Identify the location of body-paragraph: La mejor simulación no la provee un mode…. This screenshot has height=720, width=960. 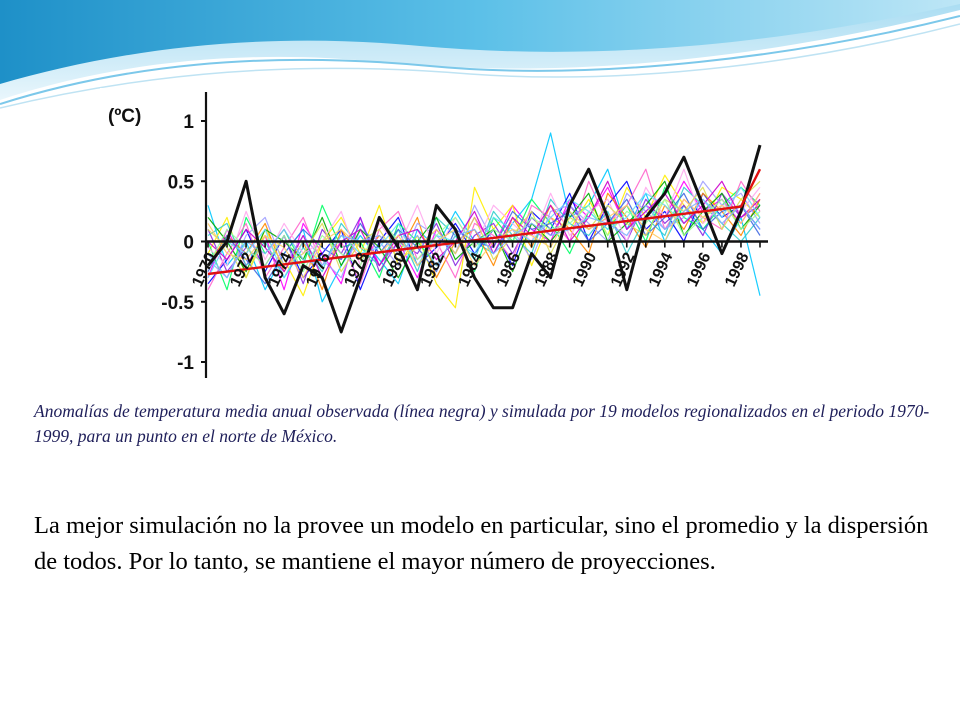
(484, 544).